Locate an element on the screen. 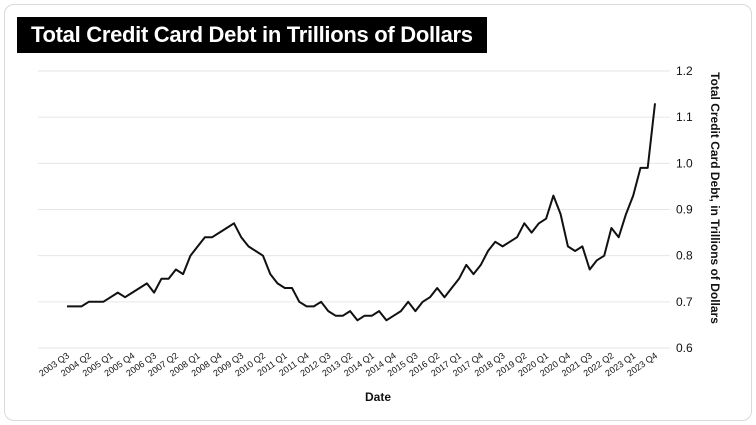 The width and height of the screenshot is (756, 425). y-tick-label: 1.2 is located at coordinates (684, 71).